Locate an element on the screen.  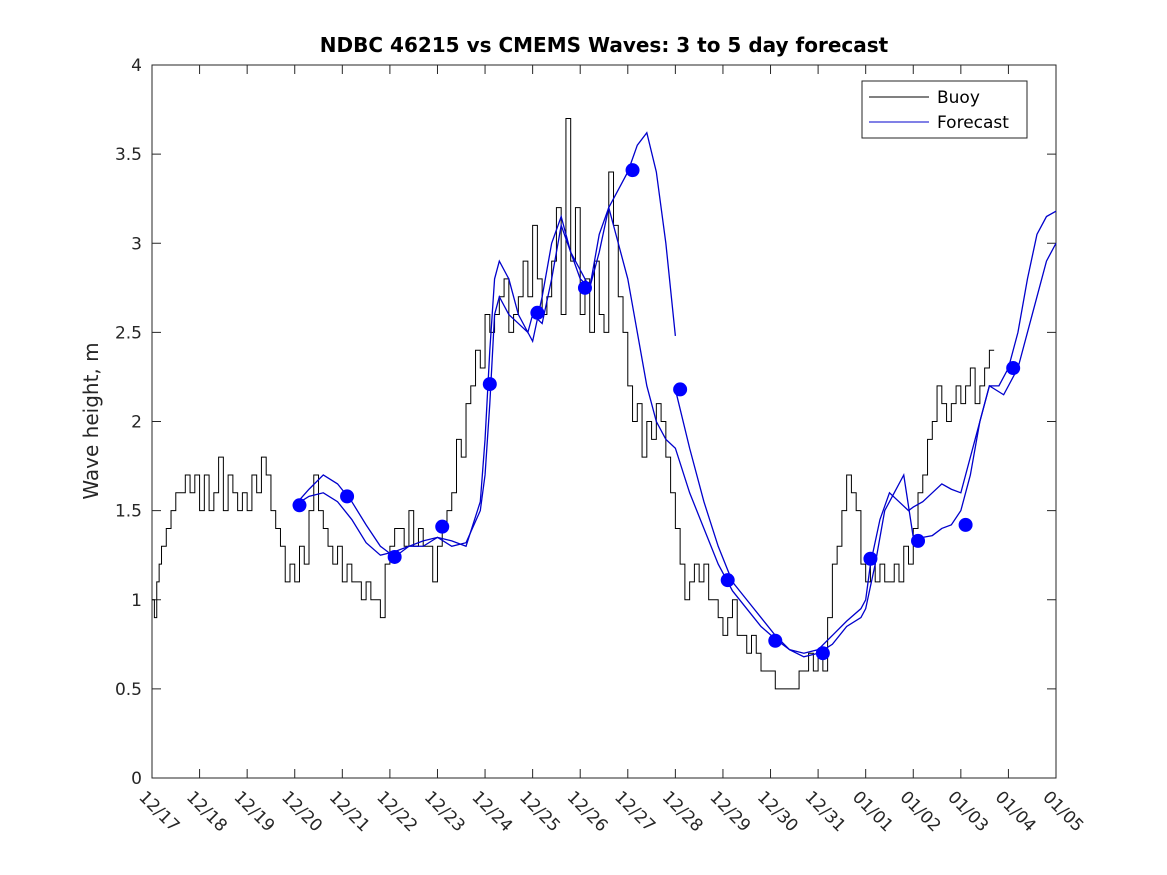
legend-box is located at coordinates (944, 109).